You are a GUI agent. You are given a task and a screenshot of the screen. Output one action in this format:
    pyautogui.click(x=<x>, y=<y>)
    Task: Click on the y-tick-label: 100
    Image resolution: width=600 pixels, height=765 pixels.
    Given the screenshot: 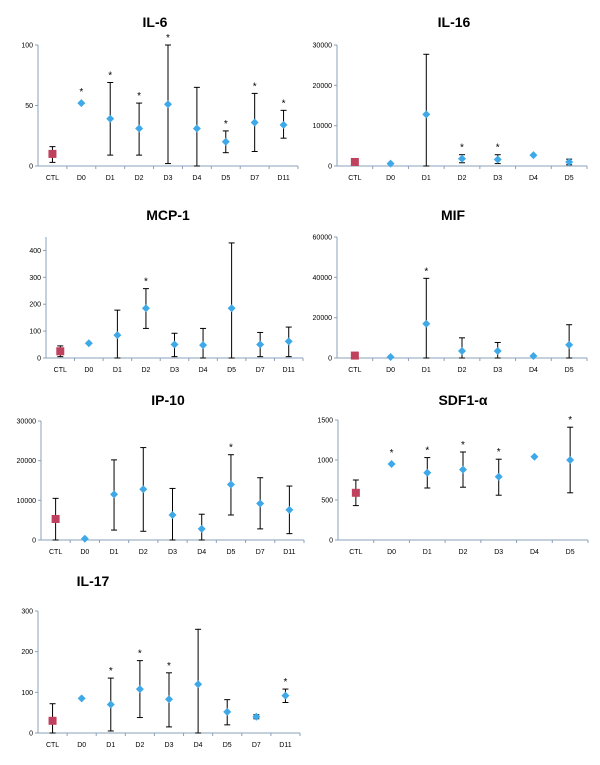 What is the action you would take?
    pyautogui.click(x=27, y=693)
    